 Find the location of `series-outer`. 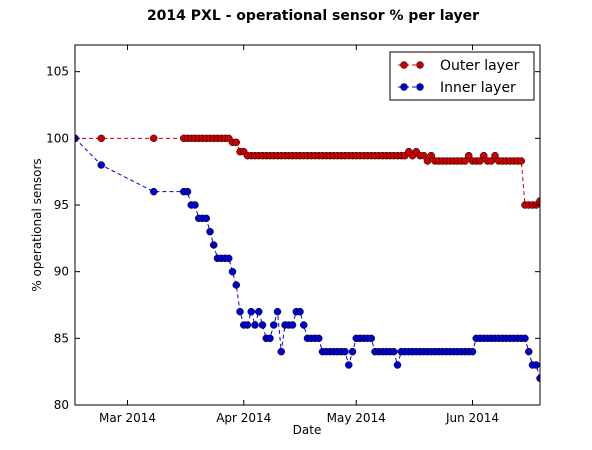

series-outer is located at coordinates (307, 171).